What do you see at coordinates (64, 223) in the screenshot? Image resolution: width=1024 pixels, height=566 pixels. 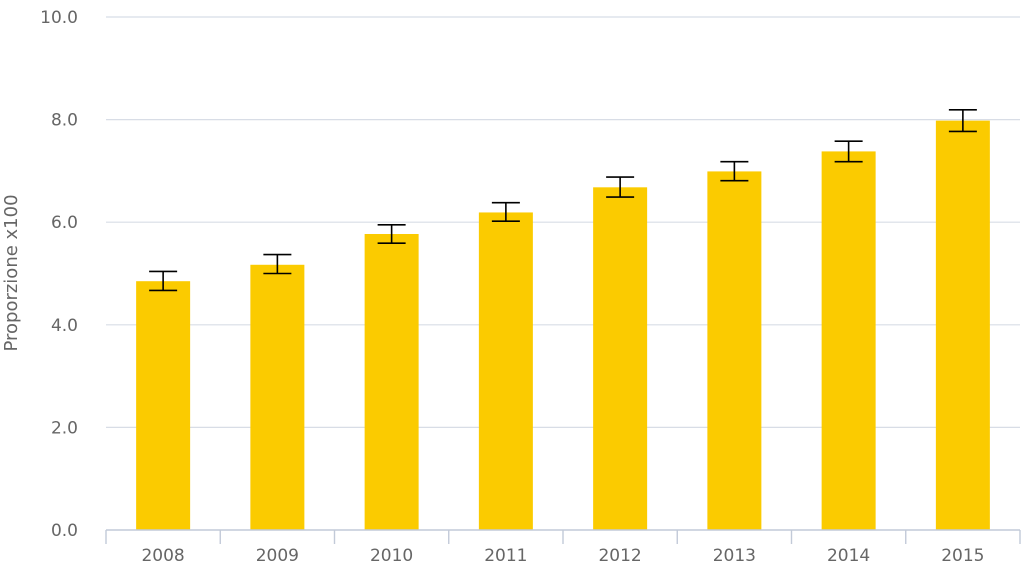 I see `y-tick-label: 6.0` at bounding box center [64, 223].